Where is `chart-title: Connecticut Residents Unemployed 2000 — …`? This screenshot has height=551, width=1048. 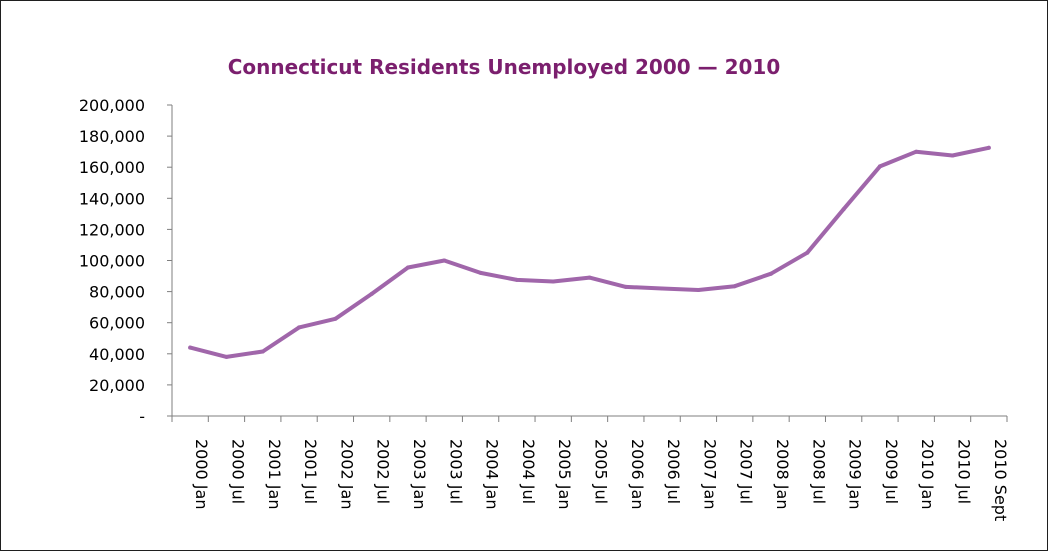 chart-title: Connecticut Residents Unemployed 2000 — … is located at coordinates (504, 67).